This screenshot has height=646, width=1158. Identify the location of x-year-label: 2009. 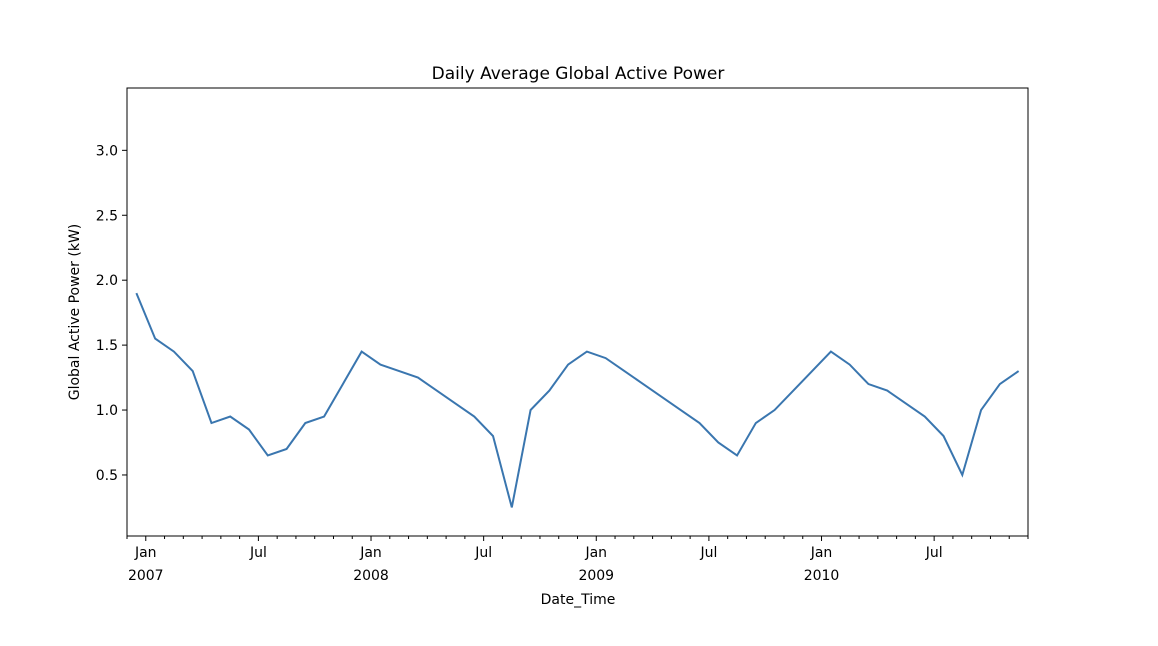
(596, 576).